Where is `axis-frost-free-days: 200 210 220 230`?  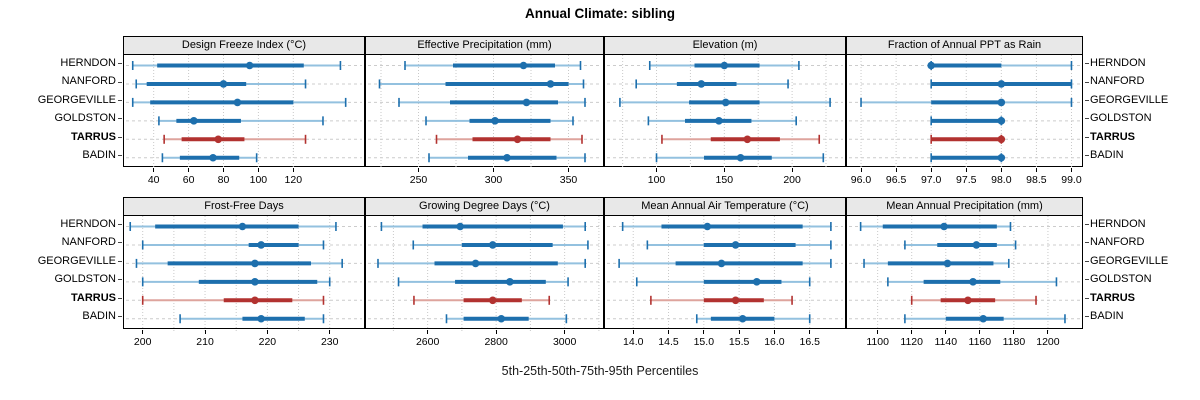
axis-frost-free-days: 200 210 220 230 is located at coordinates (244, 343).